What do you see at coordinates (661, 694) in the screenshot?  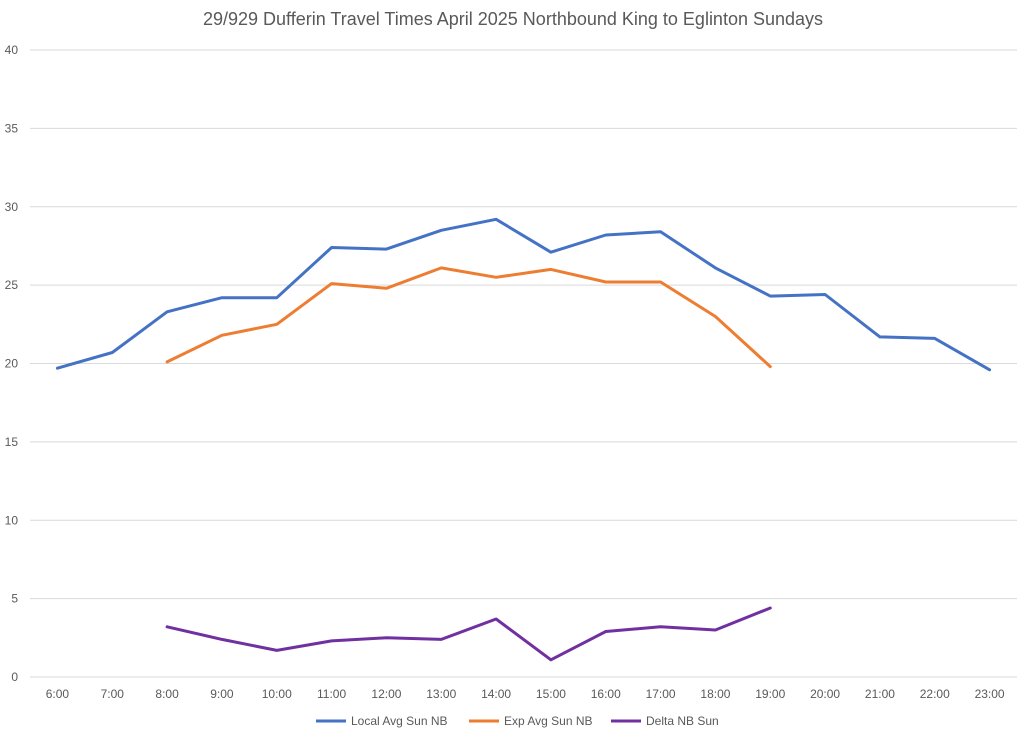 I see `x-tick-label: 17:00` at bounding box center [661, 694].